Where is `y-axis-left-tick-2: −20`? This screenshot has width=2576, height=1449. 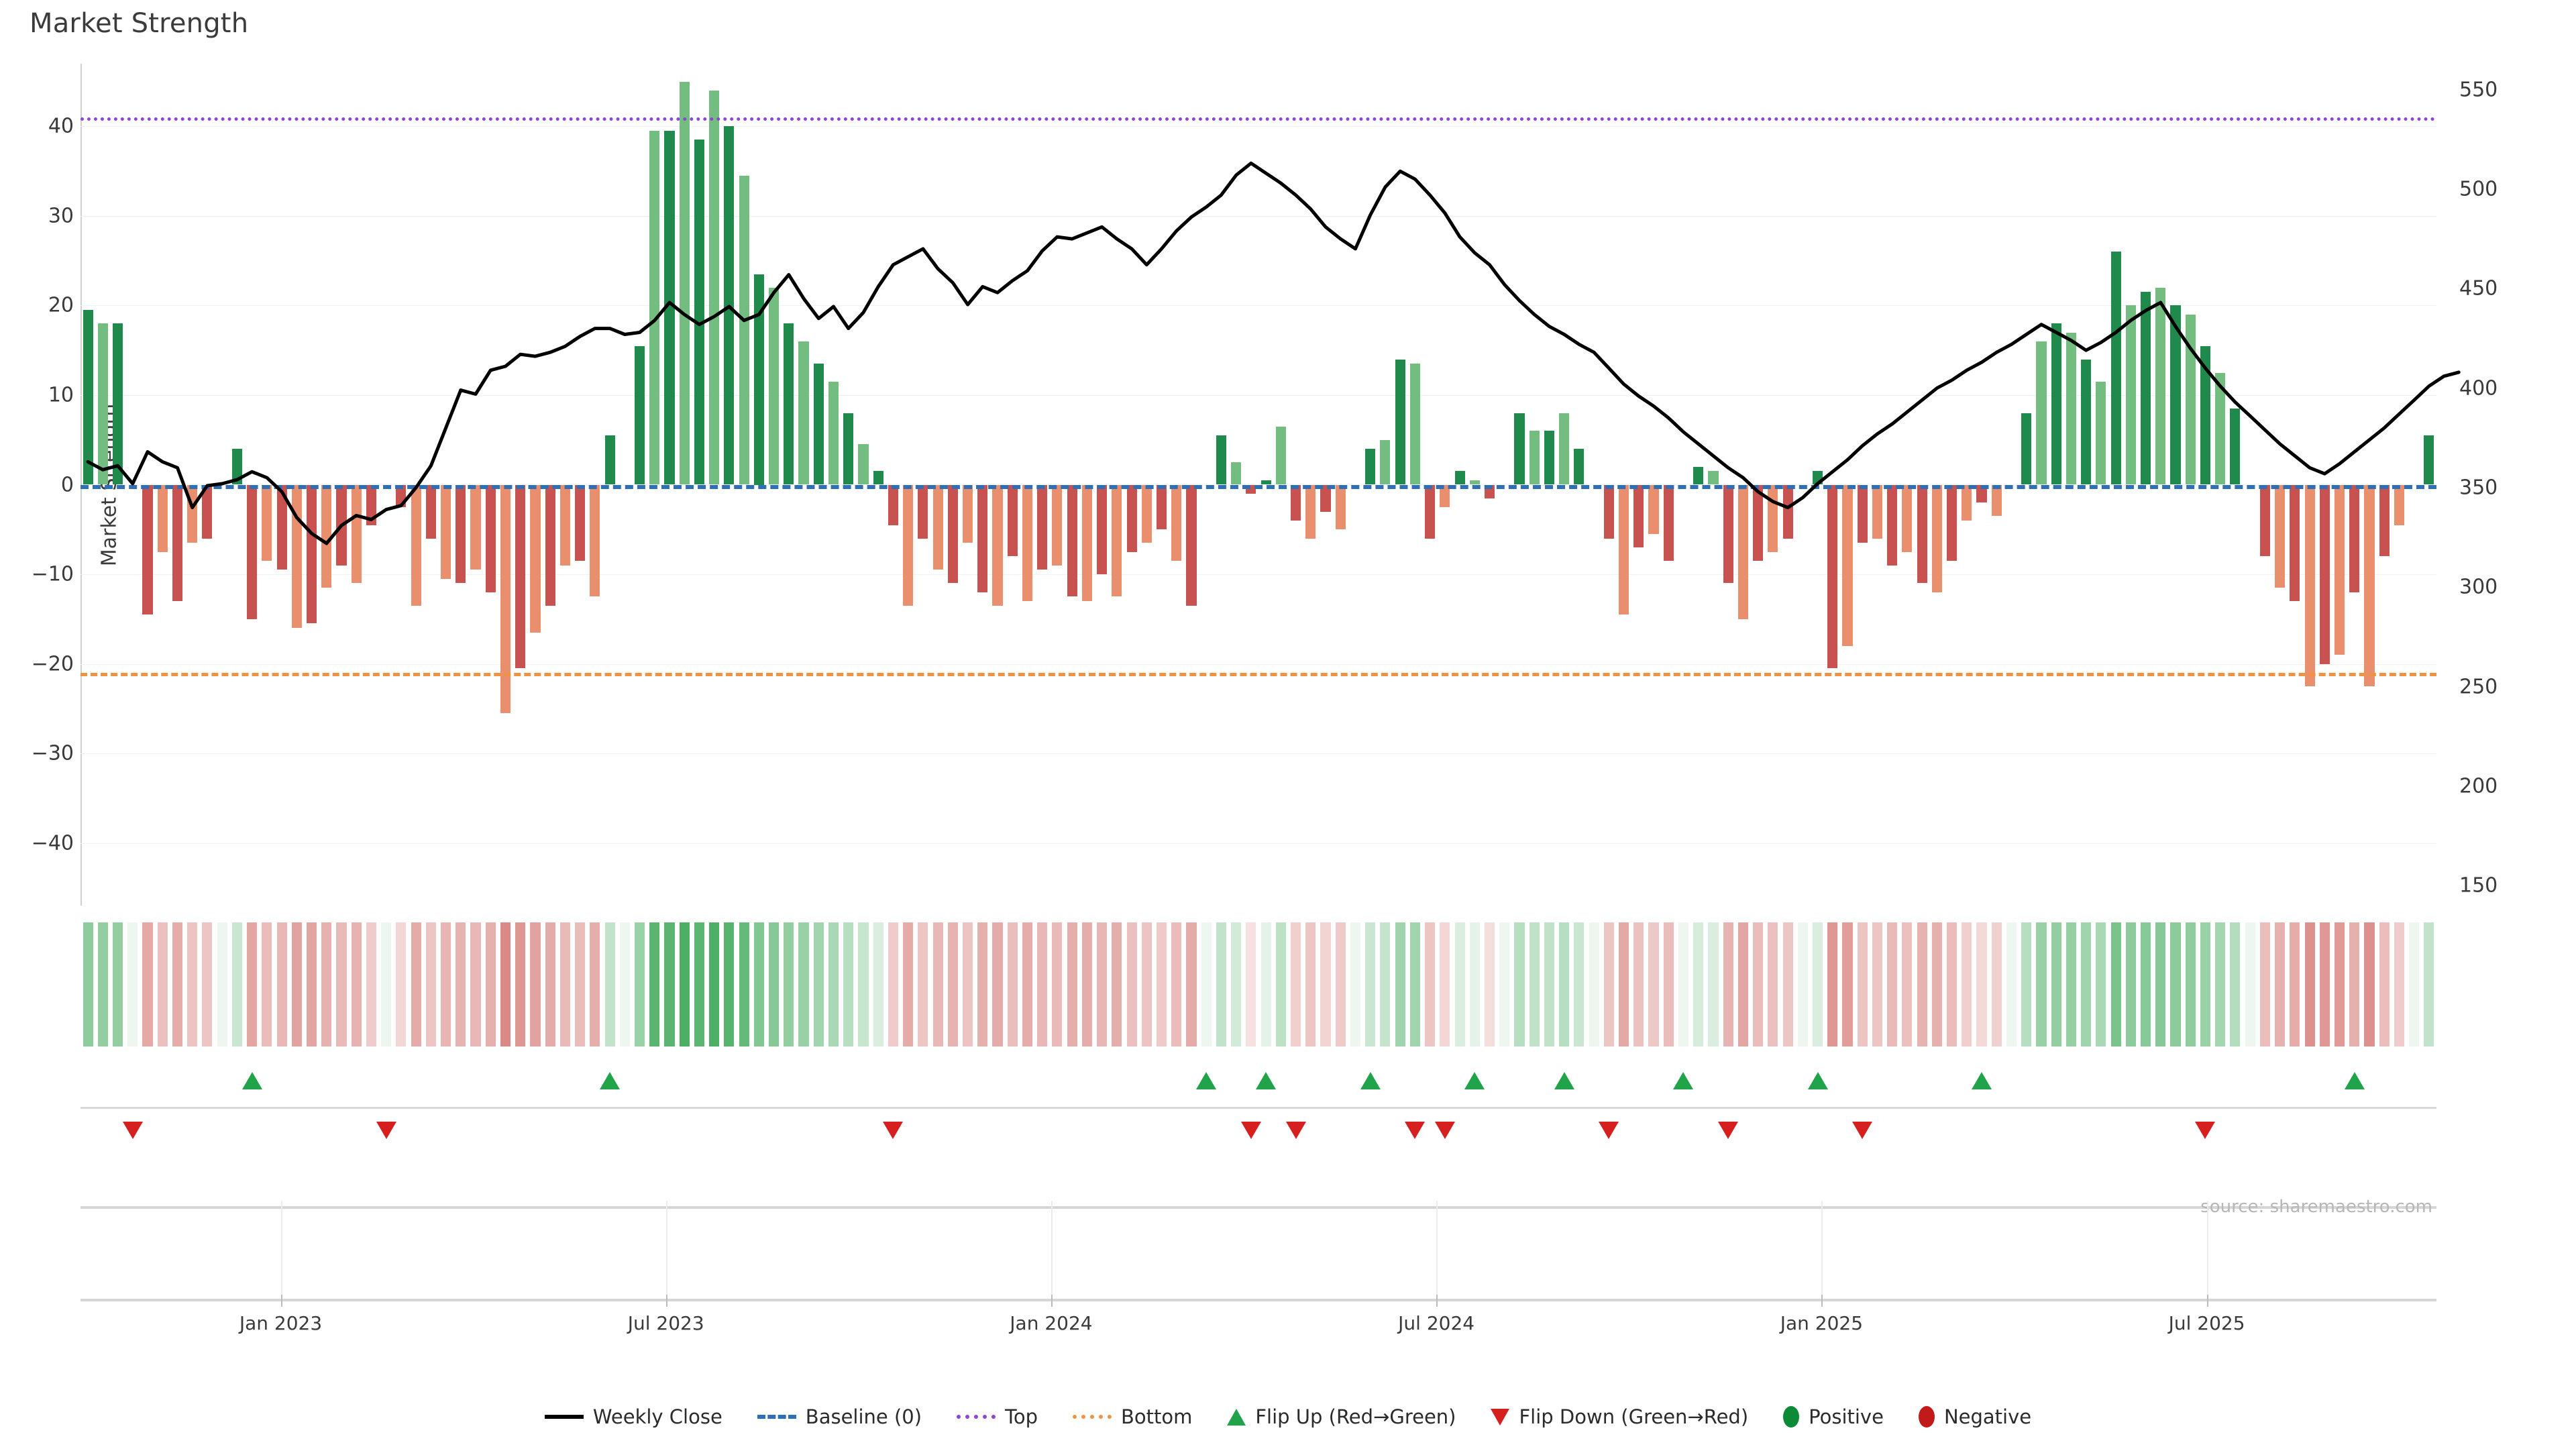
y-axis-left-tick-2: −20 is located at coordinates (52, 664).